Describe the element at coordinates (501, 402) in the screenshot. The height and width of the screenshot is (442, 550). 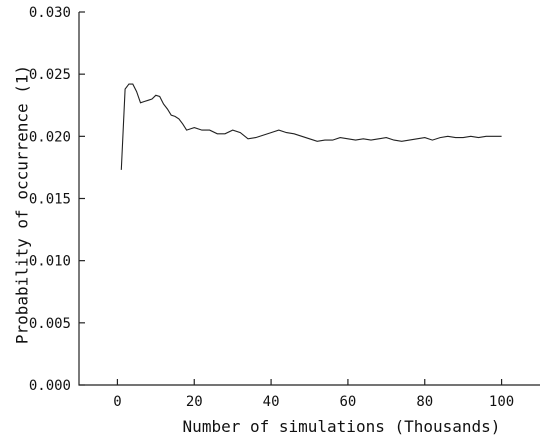
I see `x-tick-label: 100` at that location.